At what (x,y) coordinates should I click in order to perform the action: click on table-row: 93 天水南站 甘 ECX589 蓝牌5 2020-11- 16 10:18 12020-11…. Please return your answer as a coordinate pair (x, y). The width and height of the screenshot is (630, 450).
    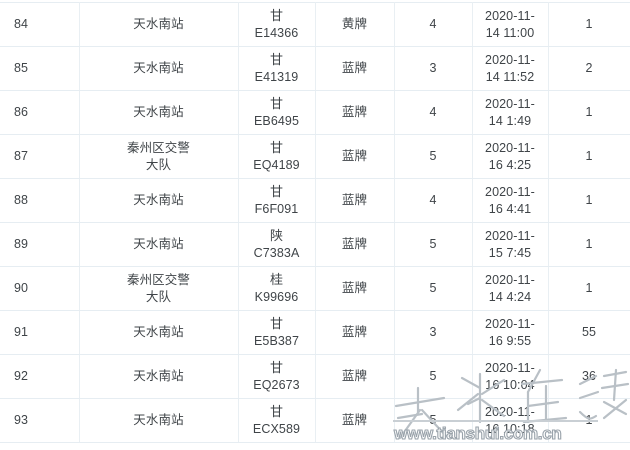
    Looking at the image, I should click on (315, 420).